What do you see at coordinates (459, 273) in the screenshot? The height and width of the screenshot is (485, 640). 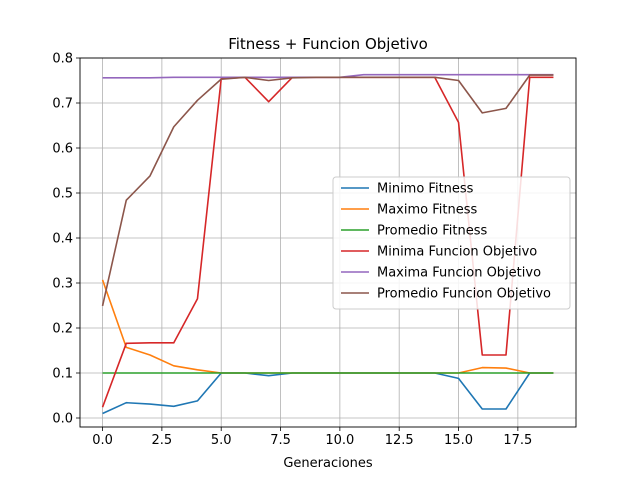 I see `legend-label: Maxima Funcion Objetivo` at bounding box center [459, 273].